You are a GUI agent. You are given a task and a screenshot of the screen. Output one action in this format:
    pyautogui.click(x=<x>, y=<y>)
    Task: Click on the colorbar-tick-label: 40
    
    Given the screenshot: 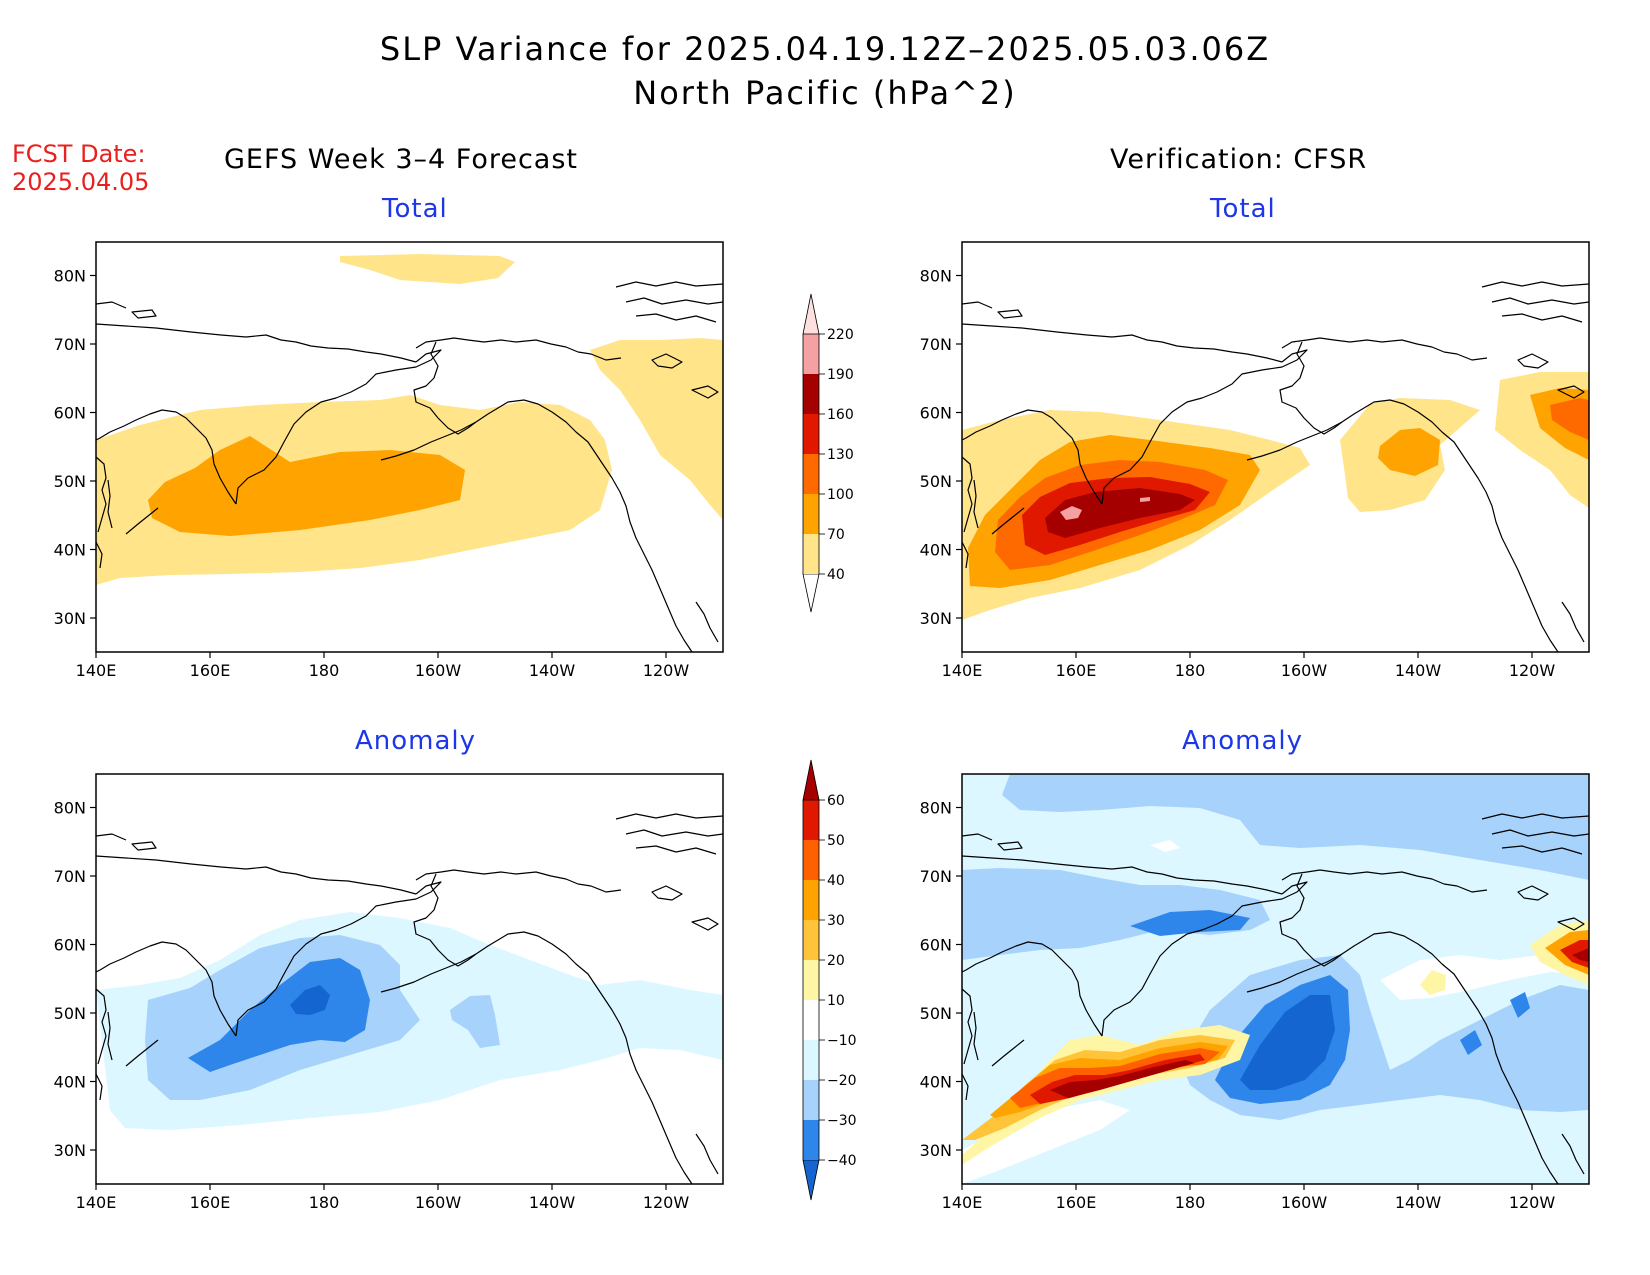 What is the action you would take?
    pyautogui.click(x=836, y=881)
    